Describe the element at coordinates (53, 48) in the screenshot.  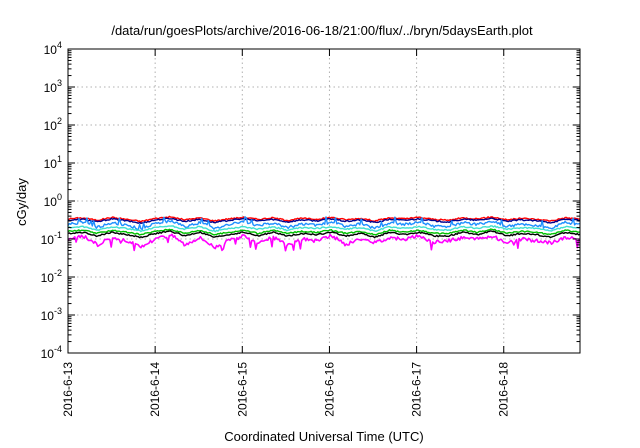
I see `y-tick-label: 10⁴` at that location.